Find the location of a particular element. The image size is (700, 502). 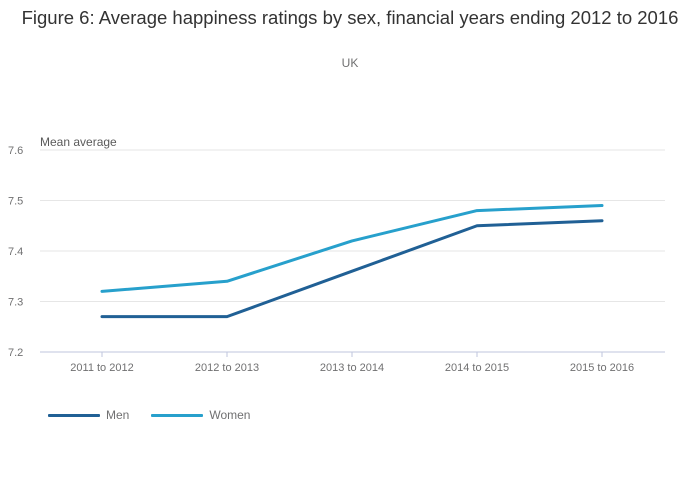

x-tick-label: 2011 to 2012 is located at coordinates (101, 368).